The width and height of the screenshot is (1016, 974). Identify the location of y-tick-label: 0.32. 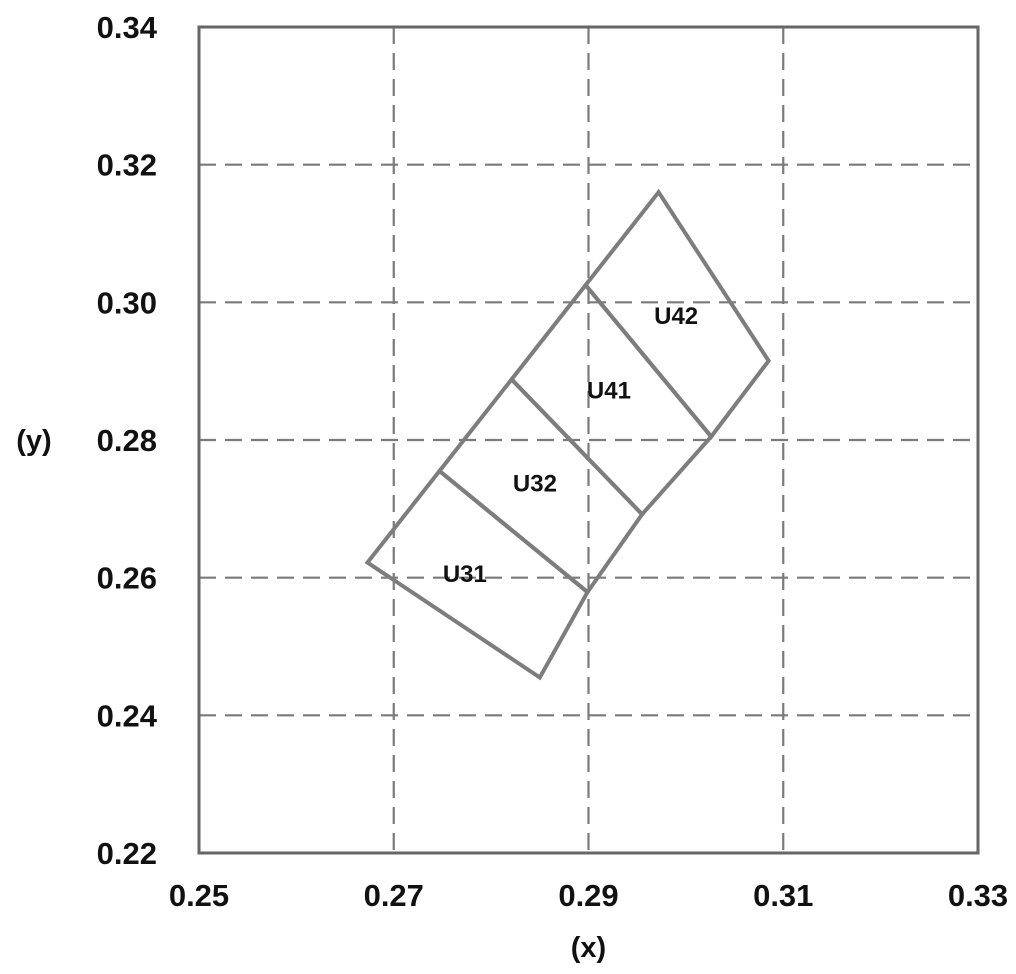
(127, 165).